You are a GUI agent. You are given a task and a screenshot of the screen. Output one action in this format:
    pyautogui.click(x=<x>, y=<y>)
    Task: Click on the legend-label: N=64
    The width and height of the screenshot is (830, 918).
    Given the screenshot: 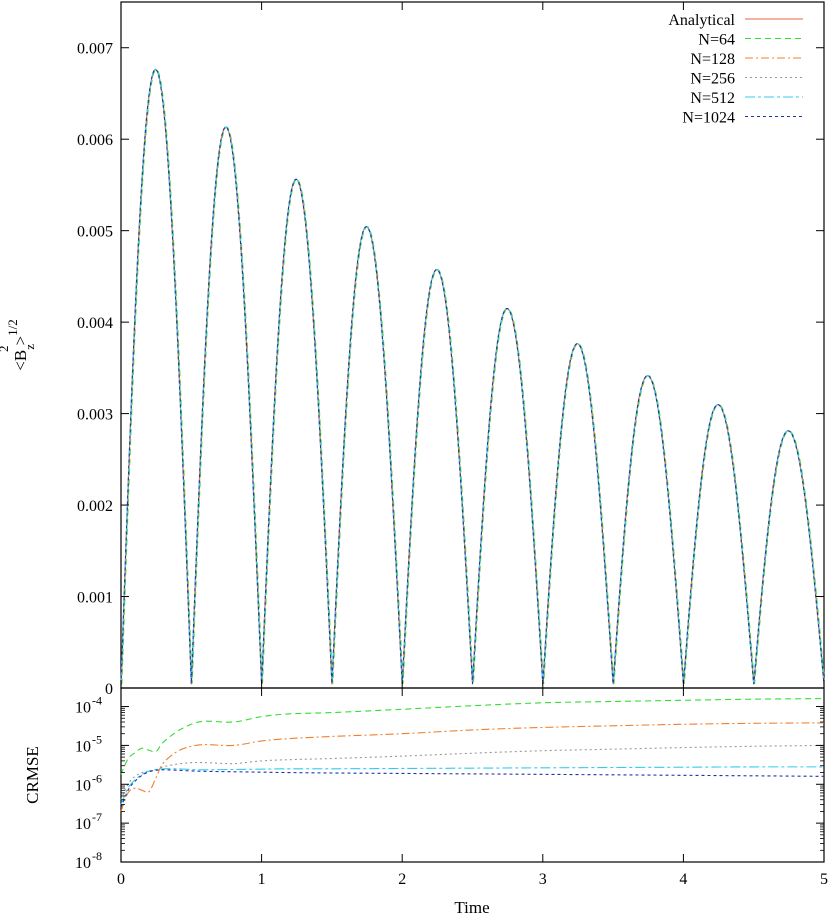 What is the action you would take?
    pyautogui.click(x=716, y=40)
    